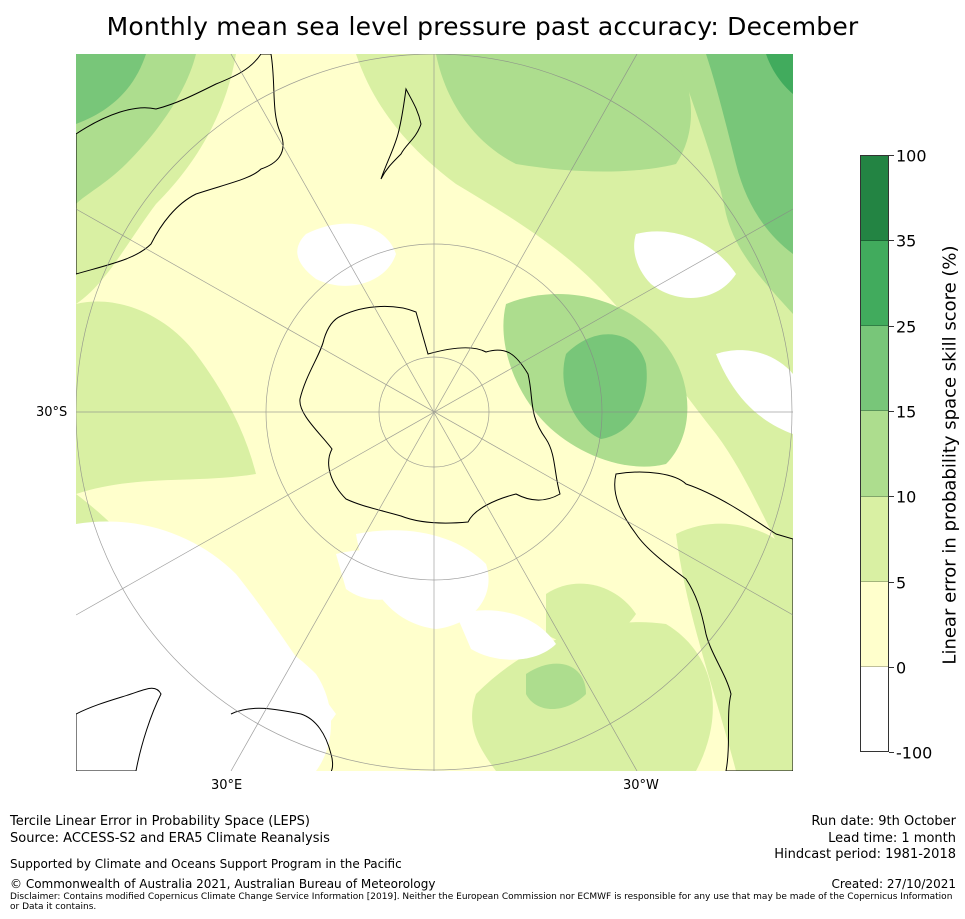 Image resolution: width=965 pixels, height=919 pixels. What do you see at coordinates (906, 412) in the screenshot?
I see `colorbar-tick: 15` at bounding box center [906, 412].